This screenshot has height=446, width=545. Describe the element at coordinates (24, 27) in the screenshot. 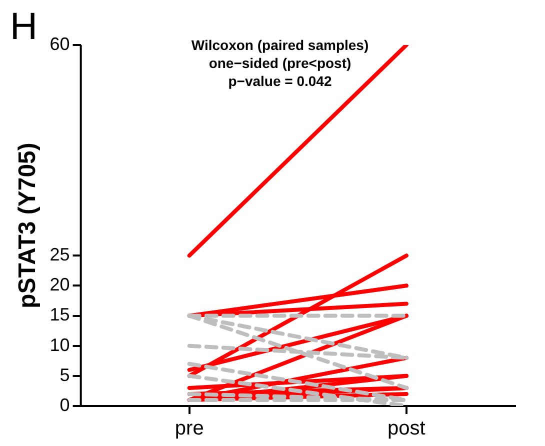

I see `text: H` at that location.